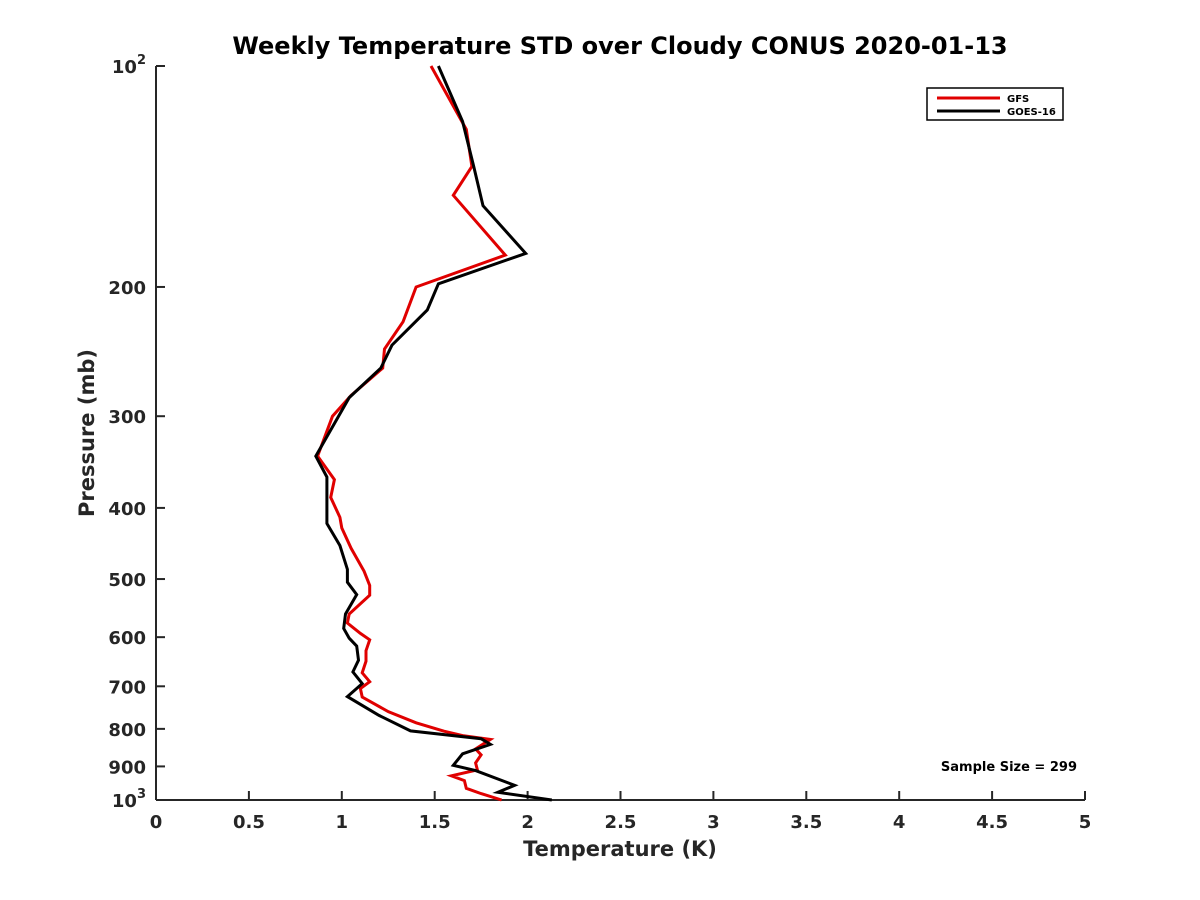 This screenshot has height=900, width=1200. I want to click on y-tick-base: 300, so click(127, 417).